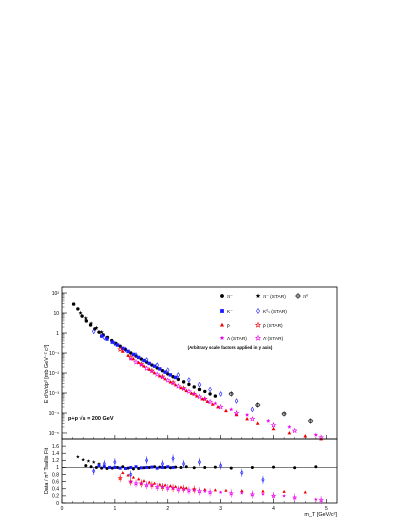 The width and height of the screenshot is (407, 527). What do you see at coordinates (228, 326) in the screenshot?
I see `legend-label: p̄` at bounding box center [228, 326].